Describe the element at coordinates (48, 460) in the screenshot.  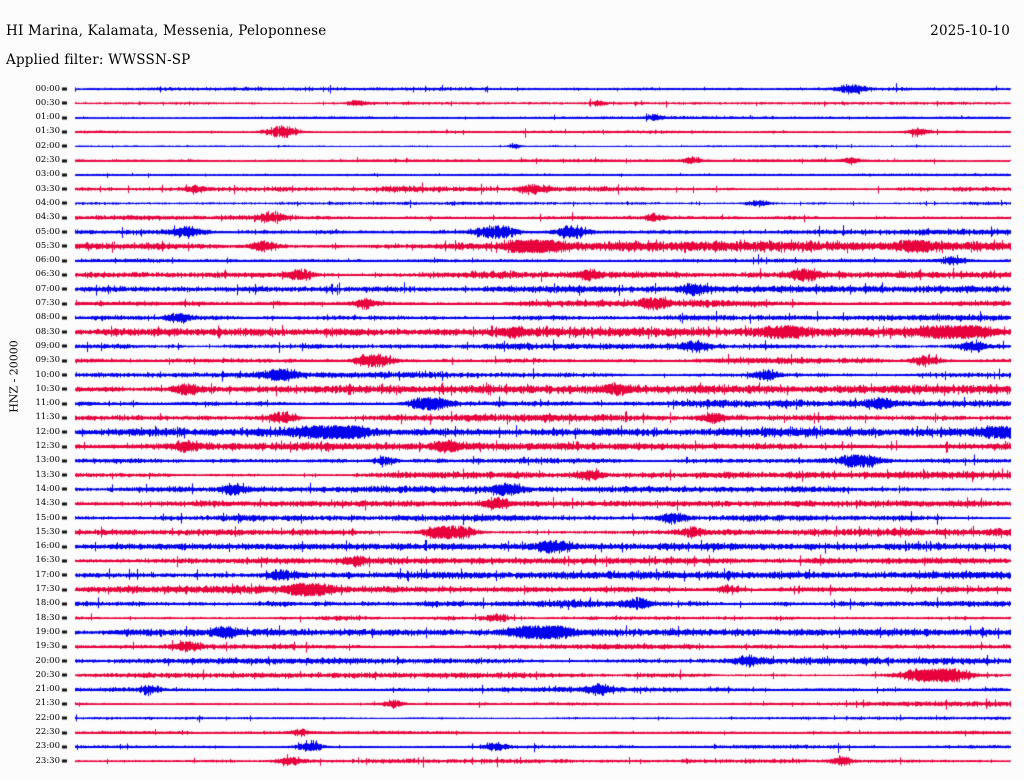
I see `time-tick-label: 13:00` at that location.